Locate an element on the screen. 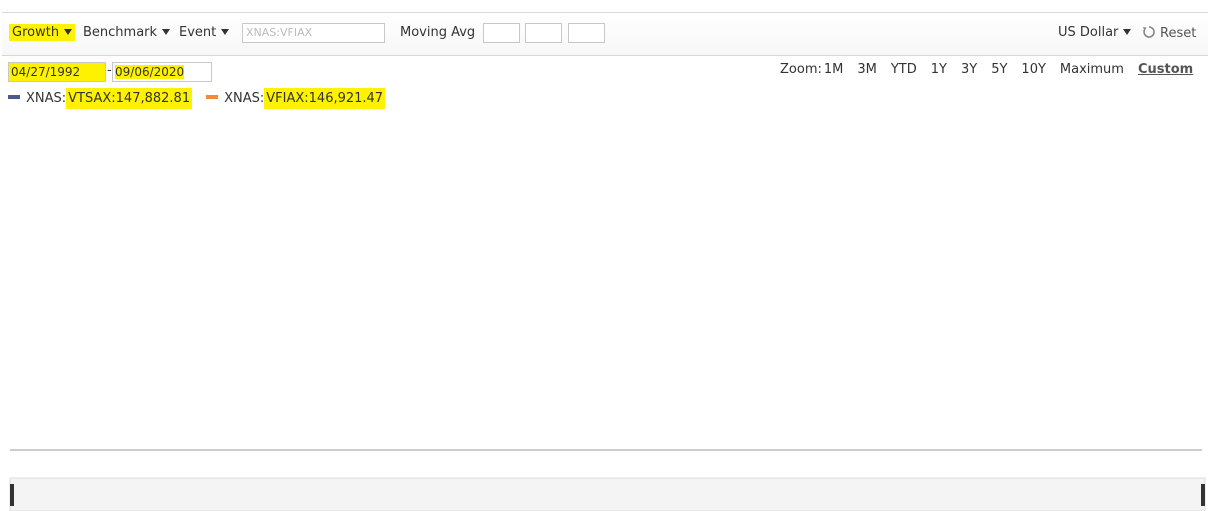 This screenshot has height=511, width=1213. growth-menu: Growth is located at coordinates (42, 32).